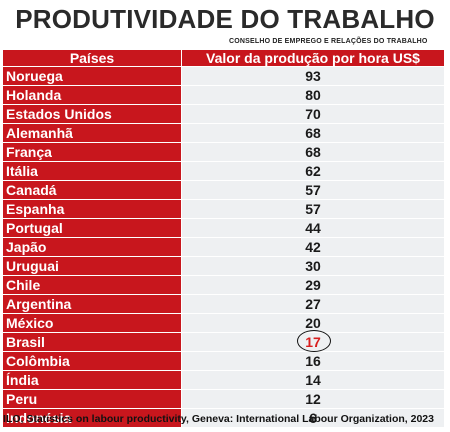 The width and height of the screenshot is (450, 432). I want to click on country-cell: Brasil, so click(92, 342).